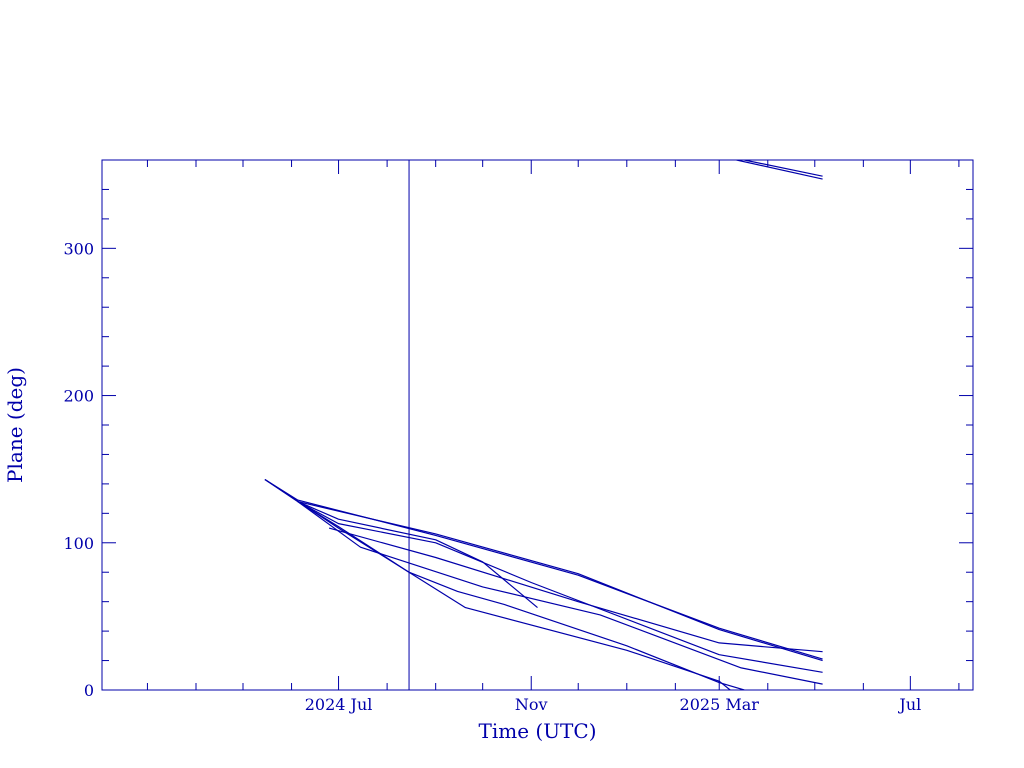 This screenshot has width=1024, height=768. I want to click on x-tick-label: 2024 Jul, so click(339, 704).